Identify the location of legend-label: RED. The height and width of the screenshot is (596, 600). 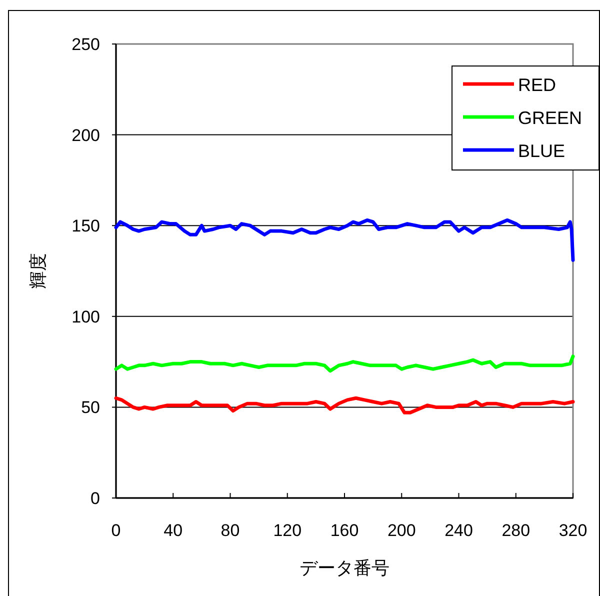
(537, 85).